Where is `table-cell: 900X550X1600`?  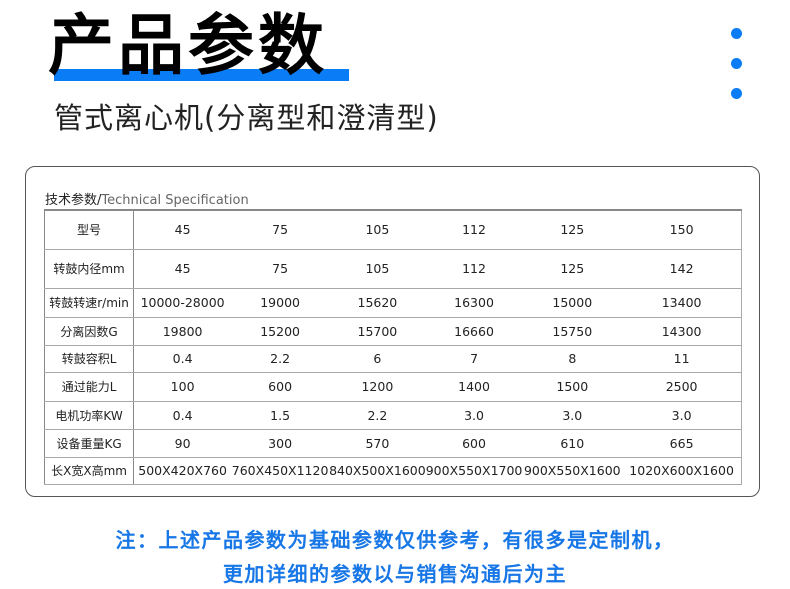
table-cell: 900X550X1600 is located at coordinates (572, 471).